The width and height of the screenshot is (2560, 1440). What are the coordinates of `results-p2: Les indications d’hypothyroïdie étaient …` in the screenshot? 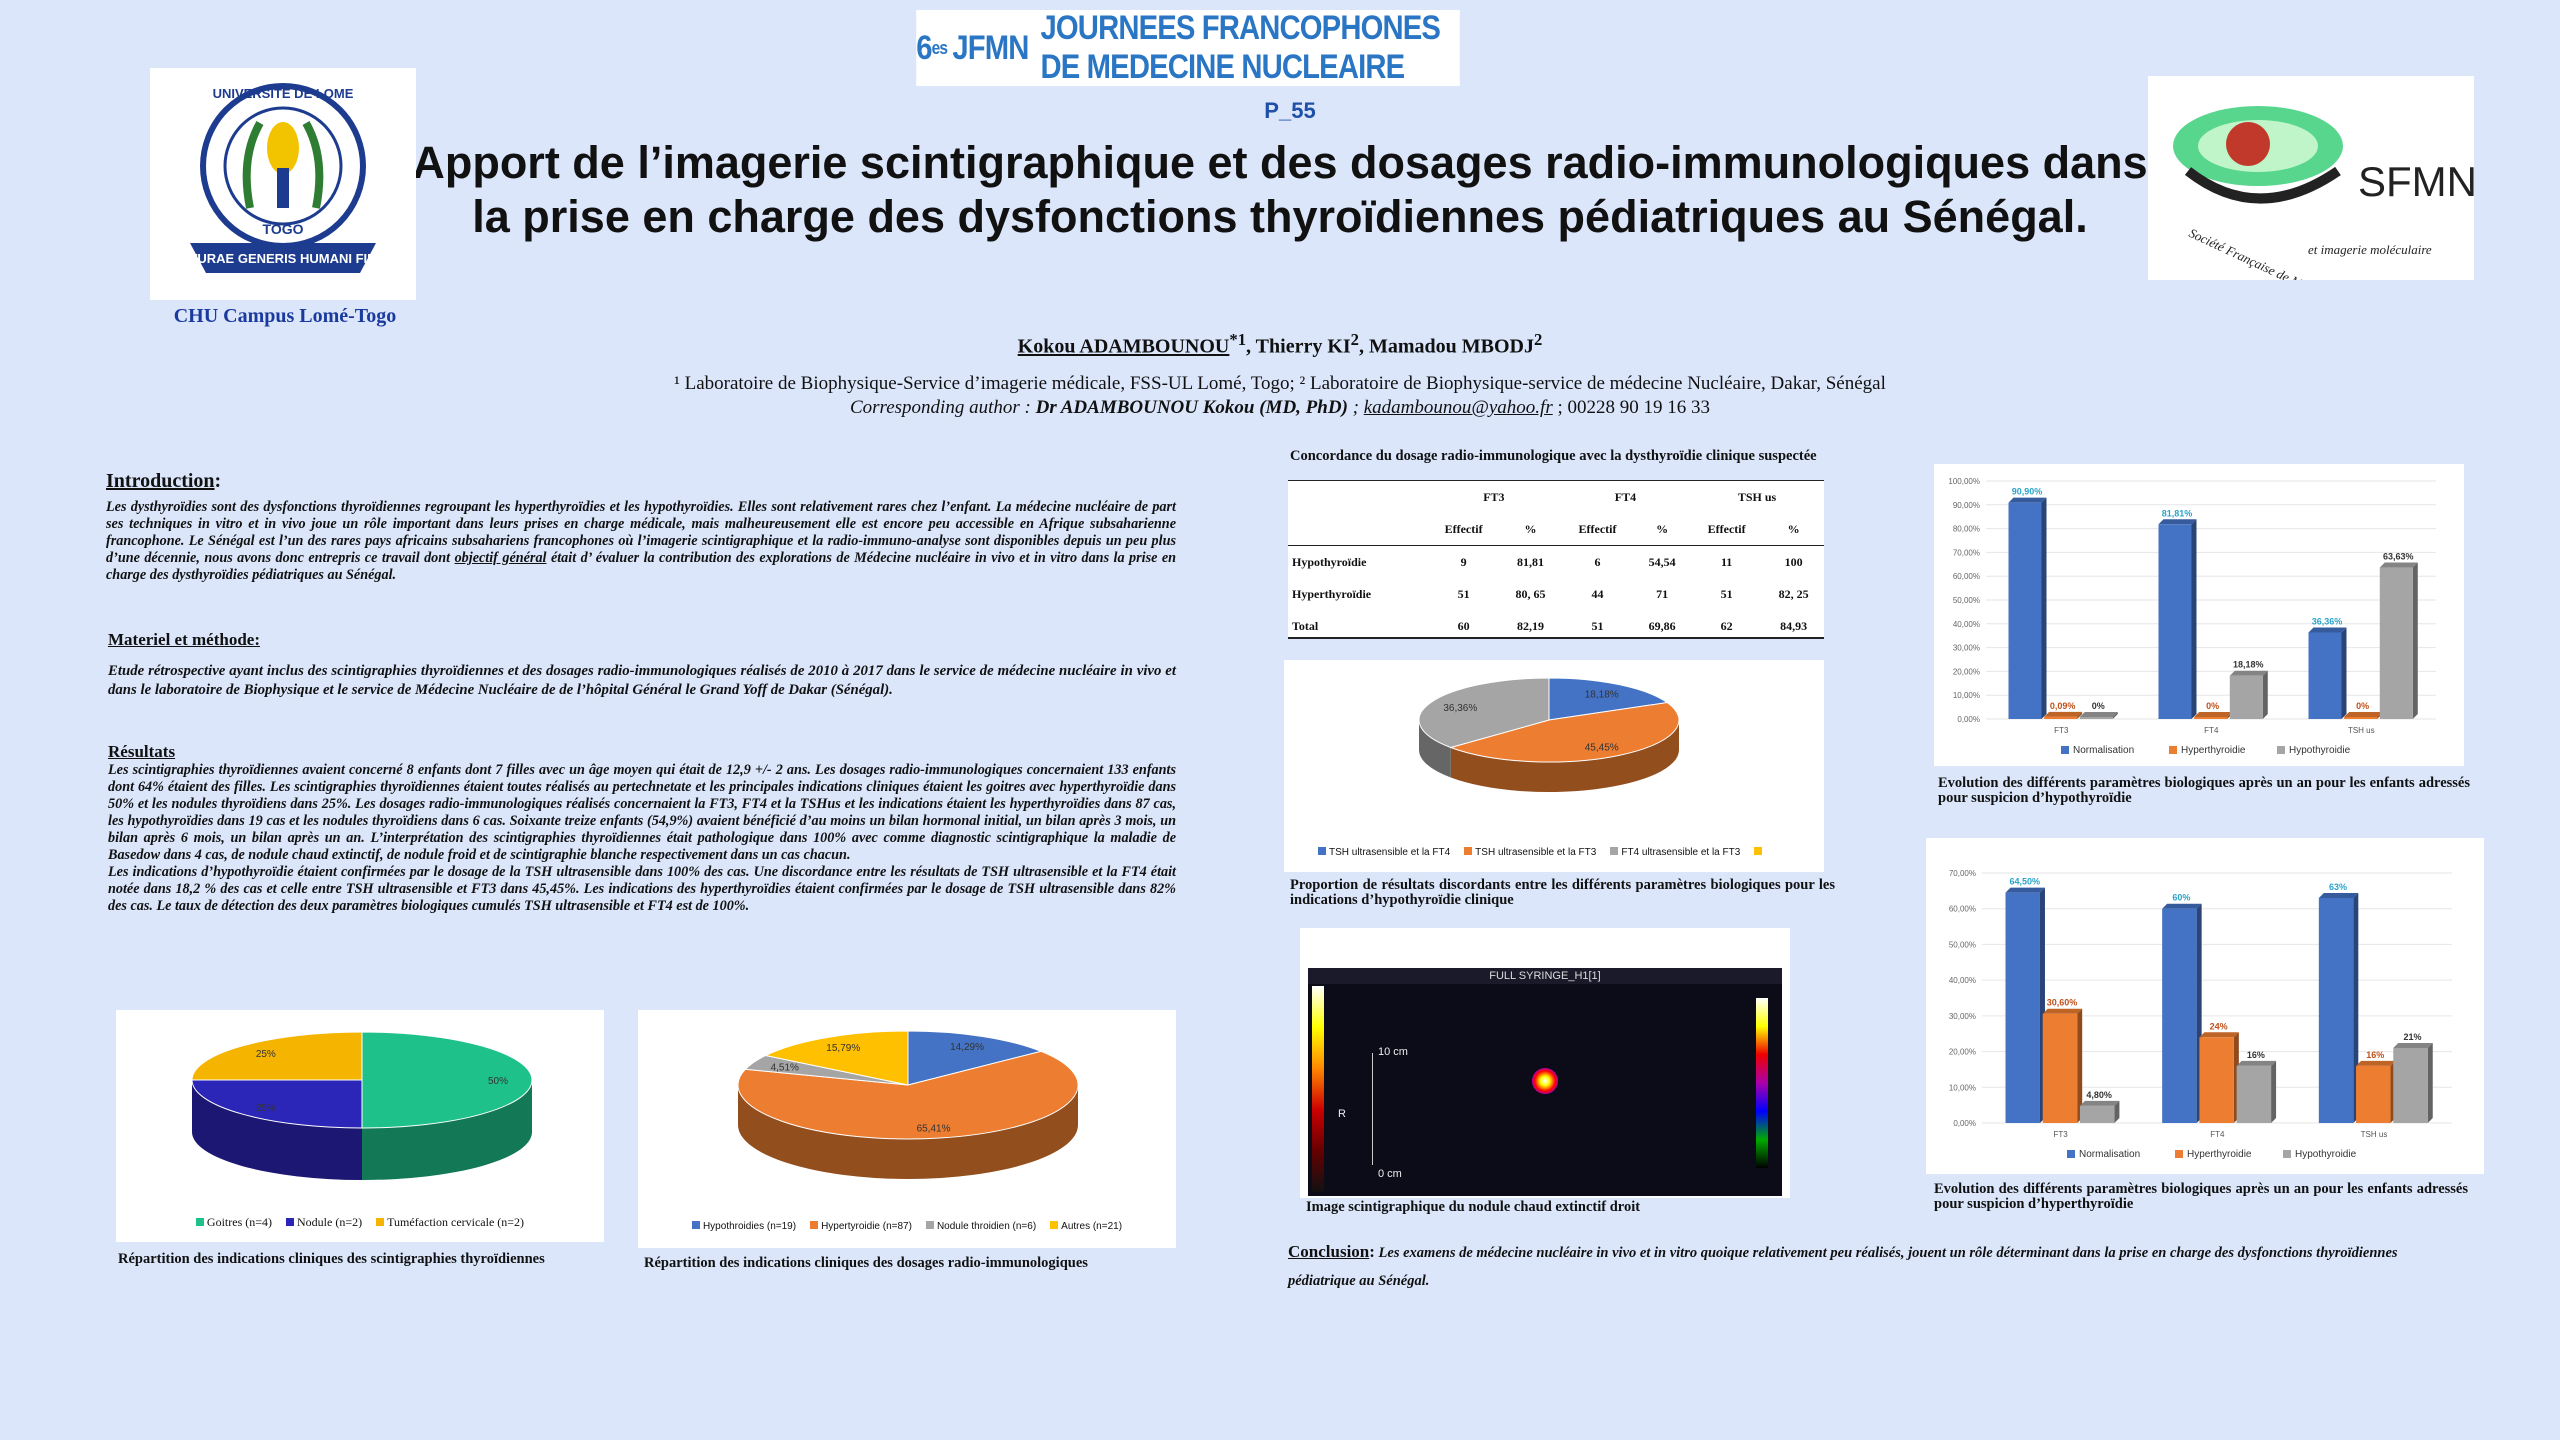 It's located at (642, 889).